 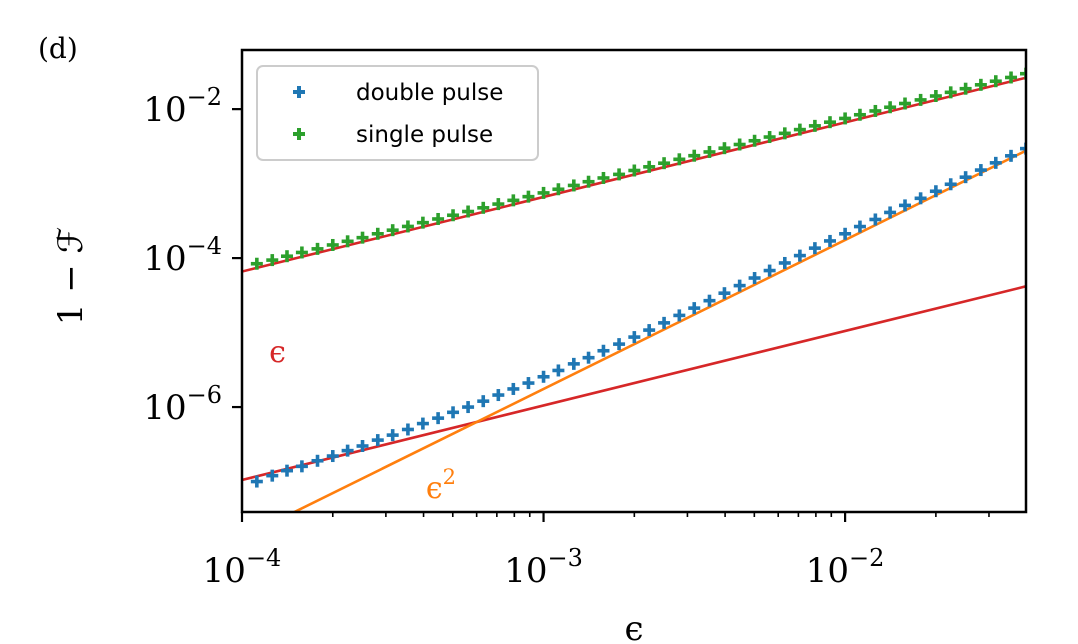 What do you see at coordinates (441, 485) in the screenshot?
I see `annotation-label: ϵ2` at bounding box center [441, 485].